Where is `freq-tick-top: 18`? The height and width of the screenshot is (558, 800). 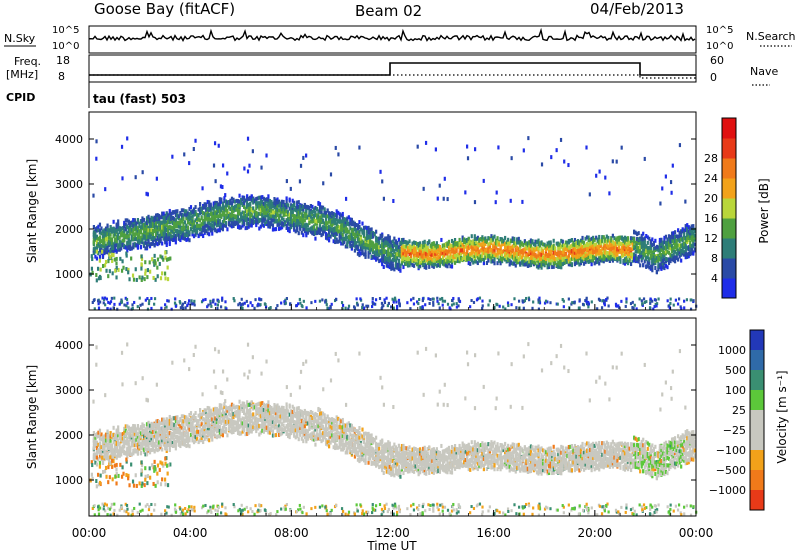 freq-tick-top: 18 is located at coordinates (63, 60).